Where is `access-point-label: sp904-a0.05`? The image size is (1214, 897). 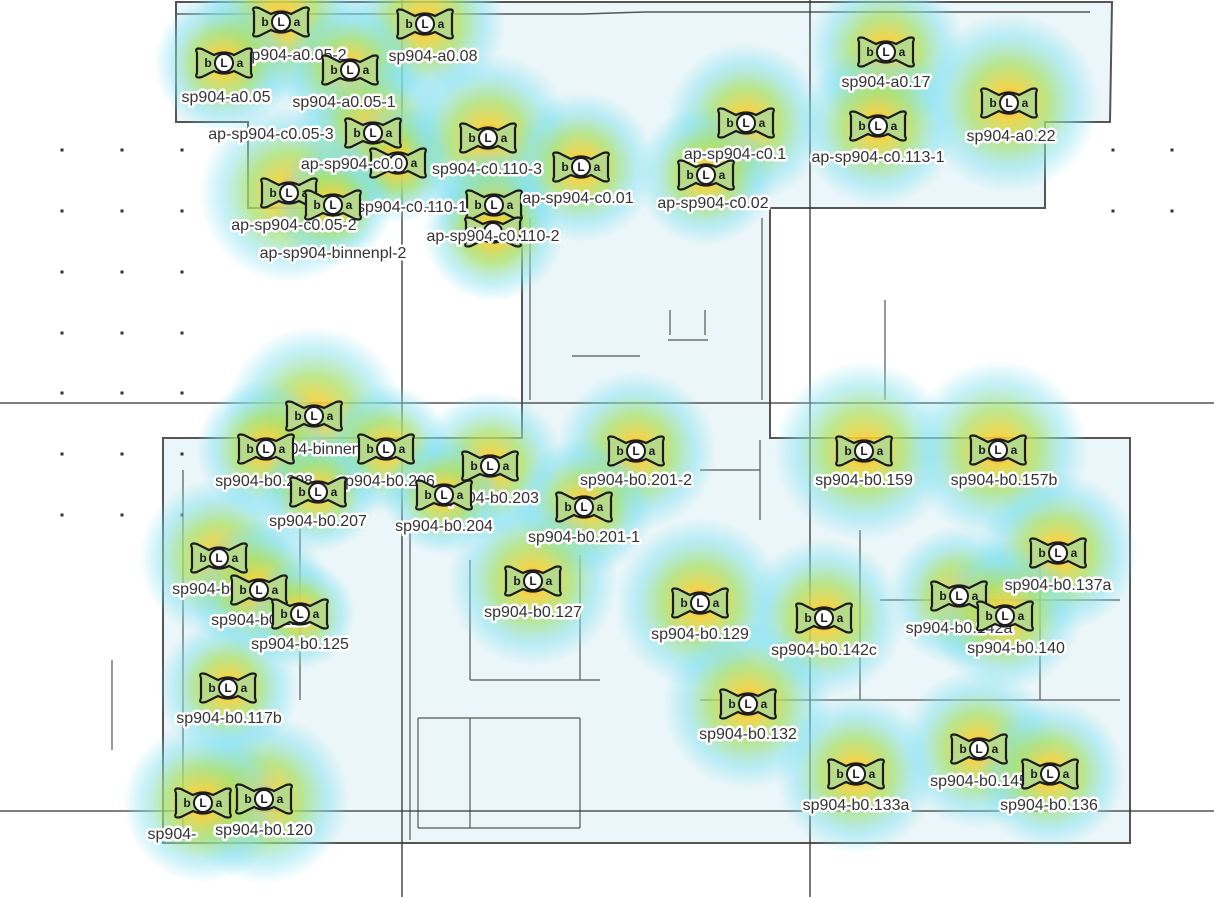
access-point-label: sp904-a0.05 is located at coordinates (226, 97).